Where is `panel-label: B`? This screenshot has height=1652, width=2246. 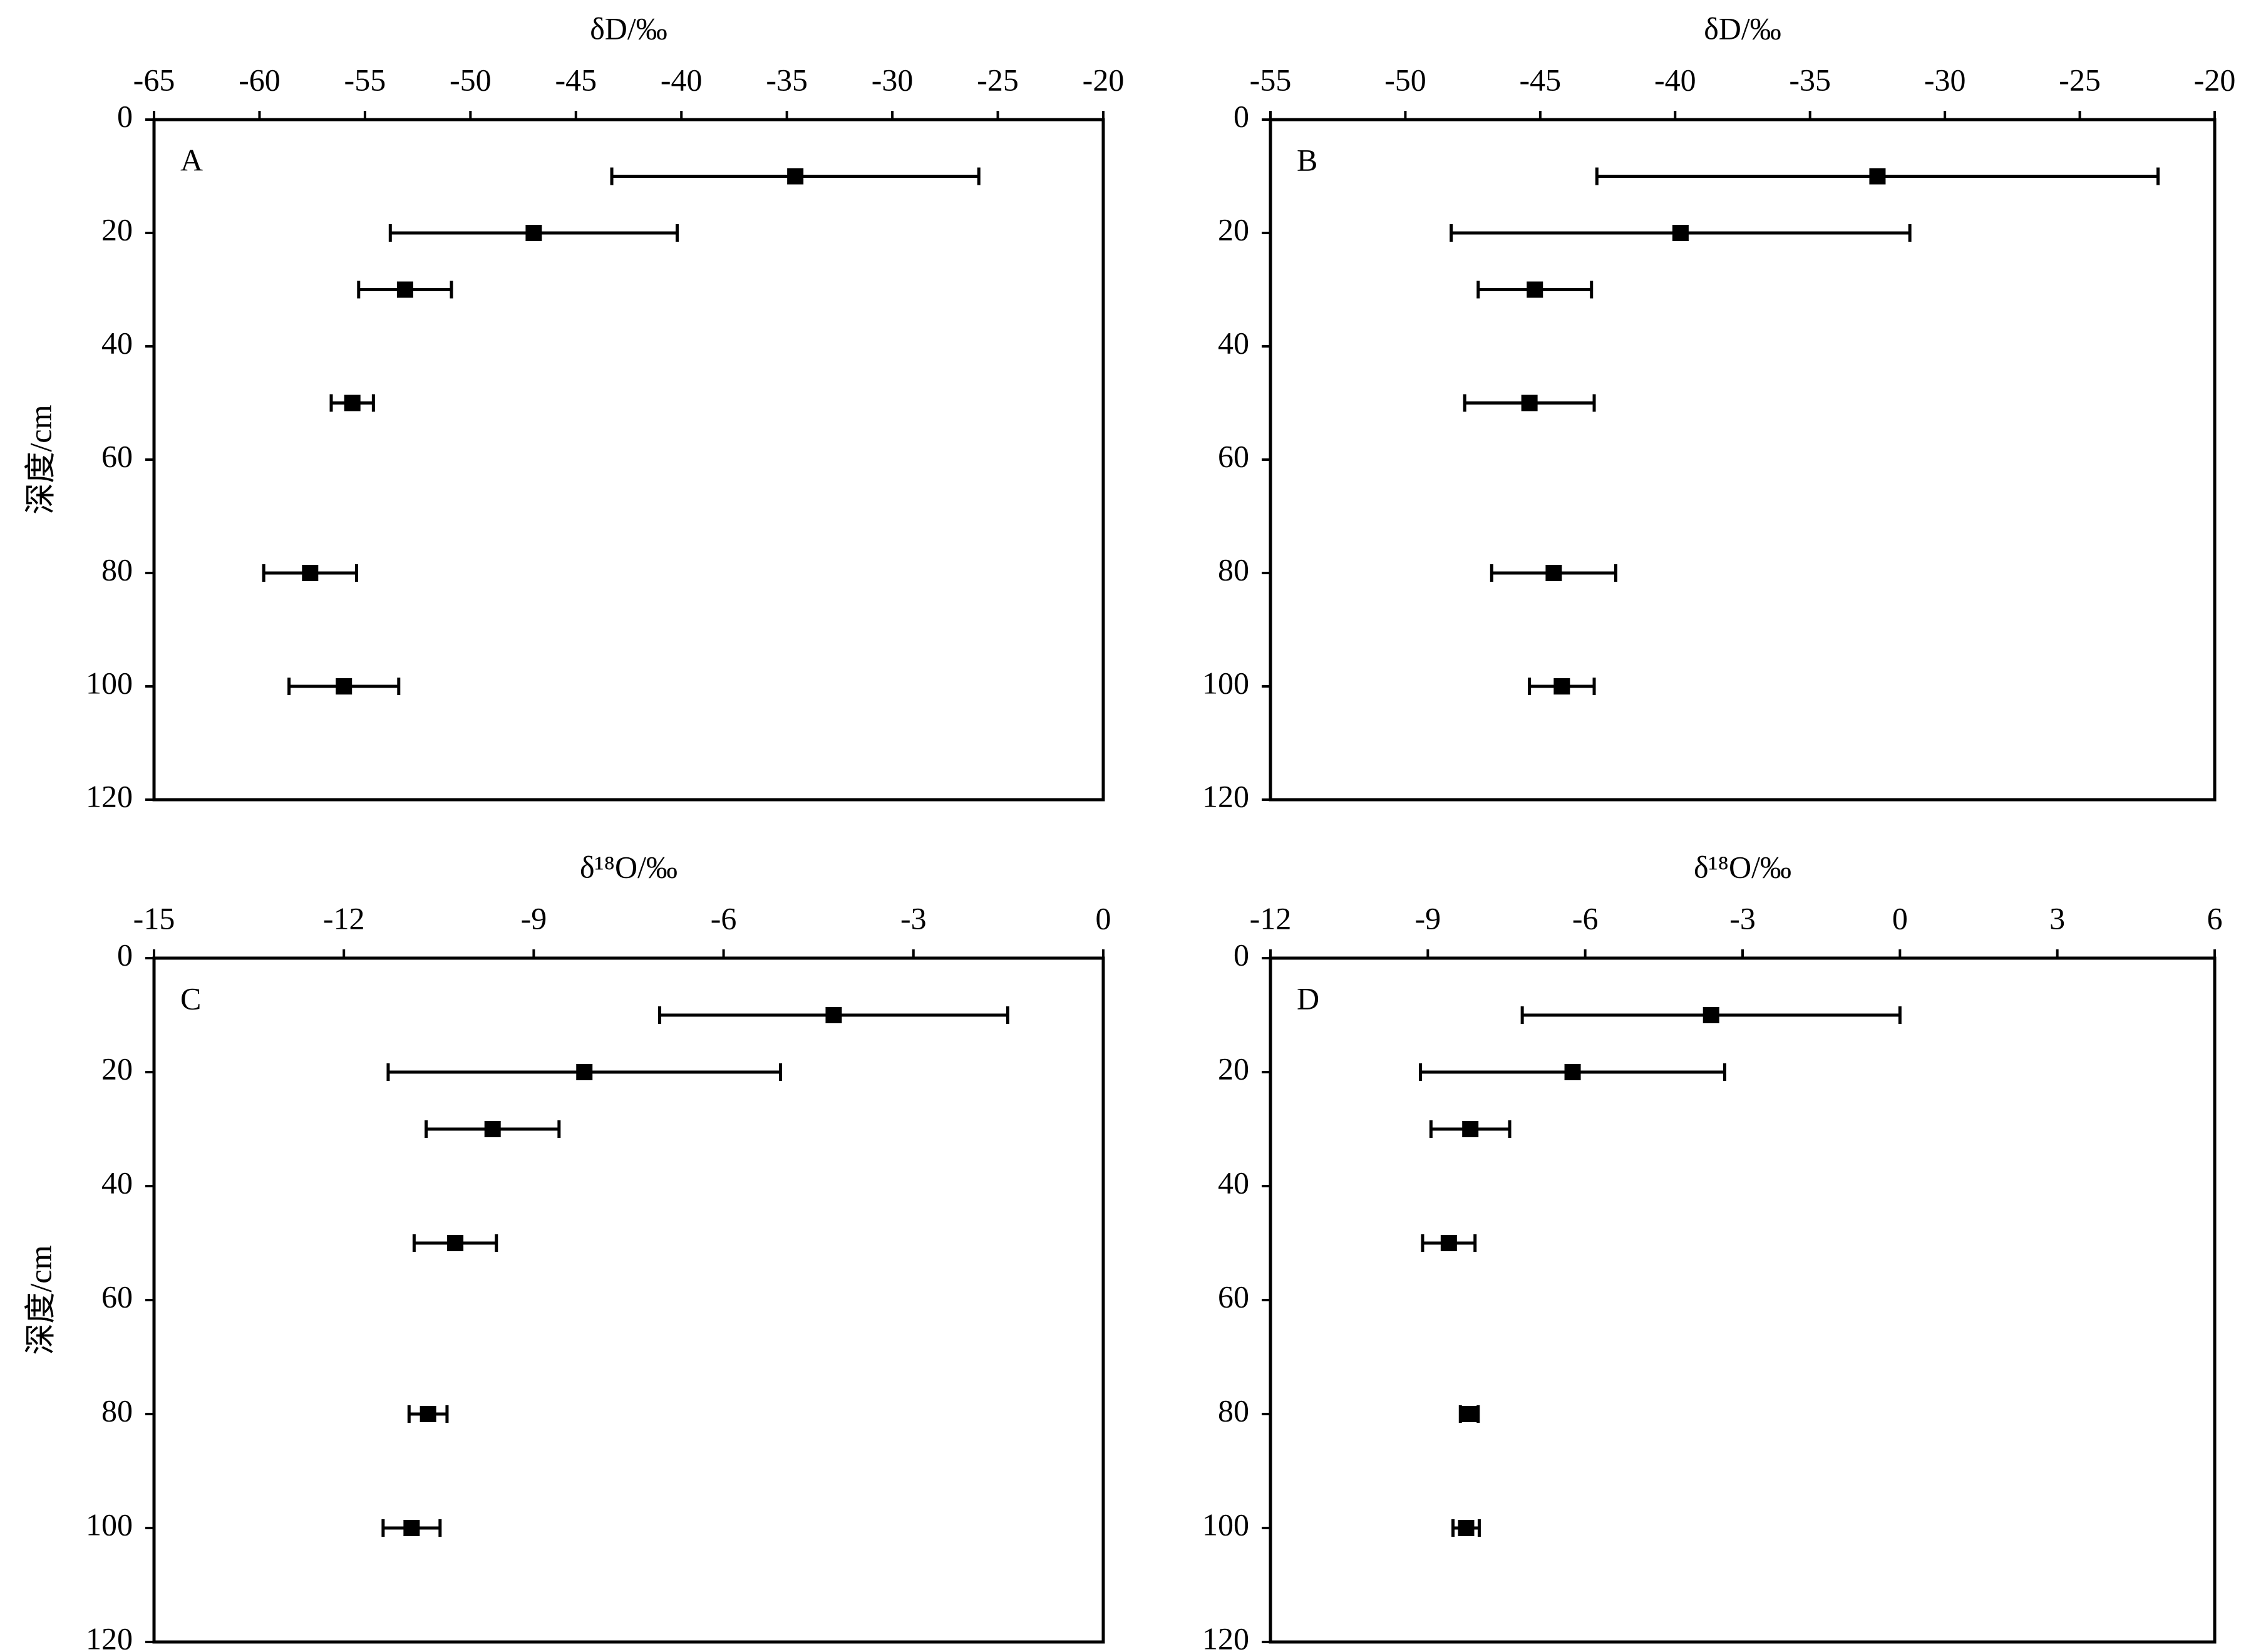
panel-label: B is located at coordinates (1307, 159).